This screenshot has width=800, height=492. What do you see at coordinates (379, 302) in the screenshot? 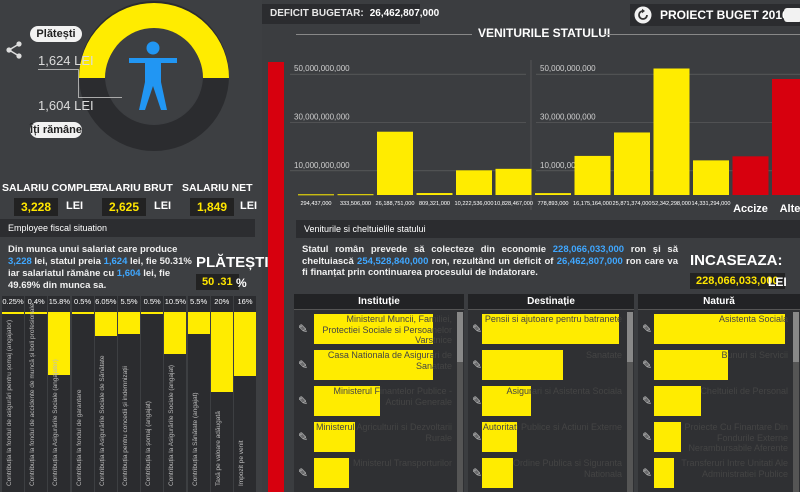
I see `institution-header: Instituție` at bounding box center [379, 302].